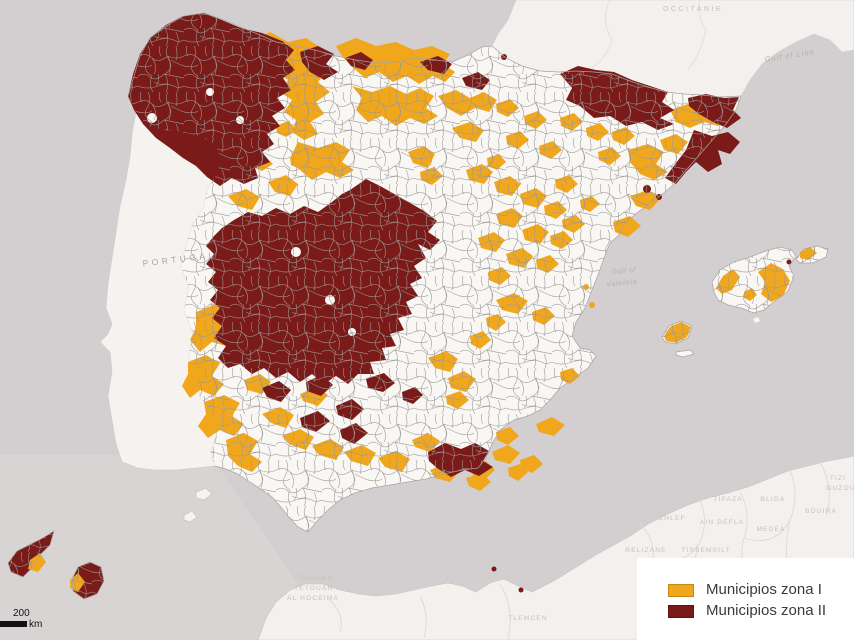 Image resolution: width=854 pixels, height=640 pixels. I want to click on region-label-tetouan: TETOUAN -, so click(317, 588).